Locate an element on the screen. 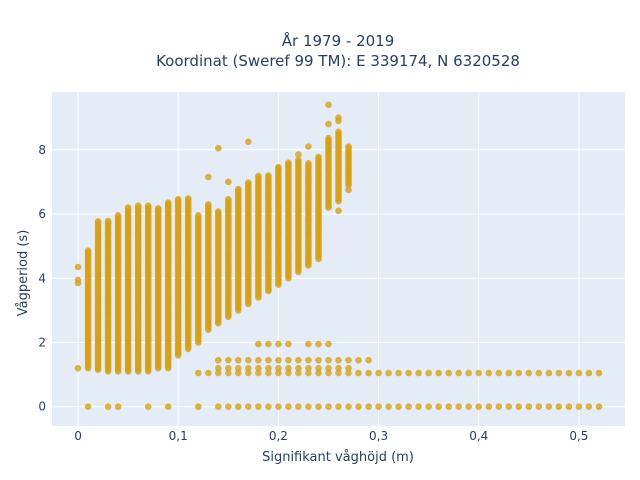 Image resolution: width=640 pixels, height=480 pixels. x-axis-title: Signifikant våghöjd (m) is located at coordinates (338, 457).